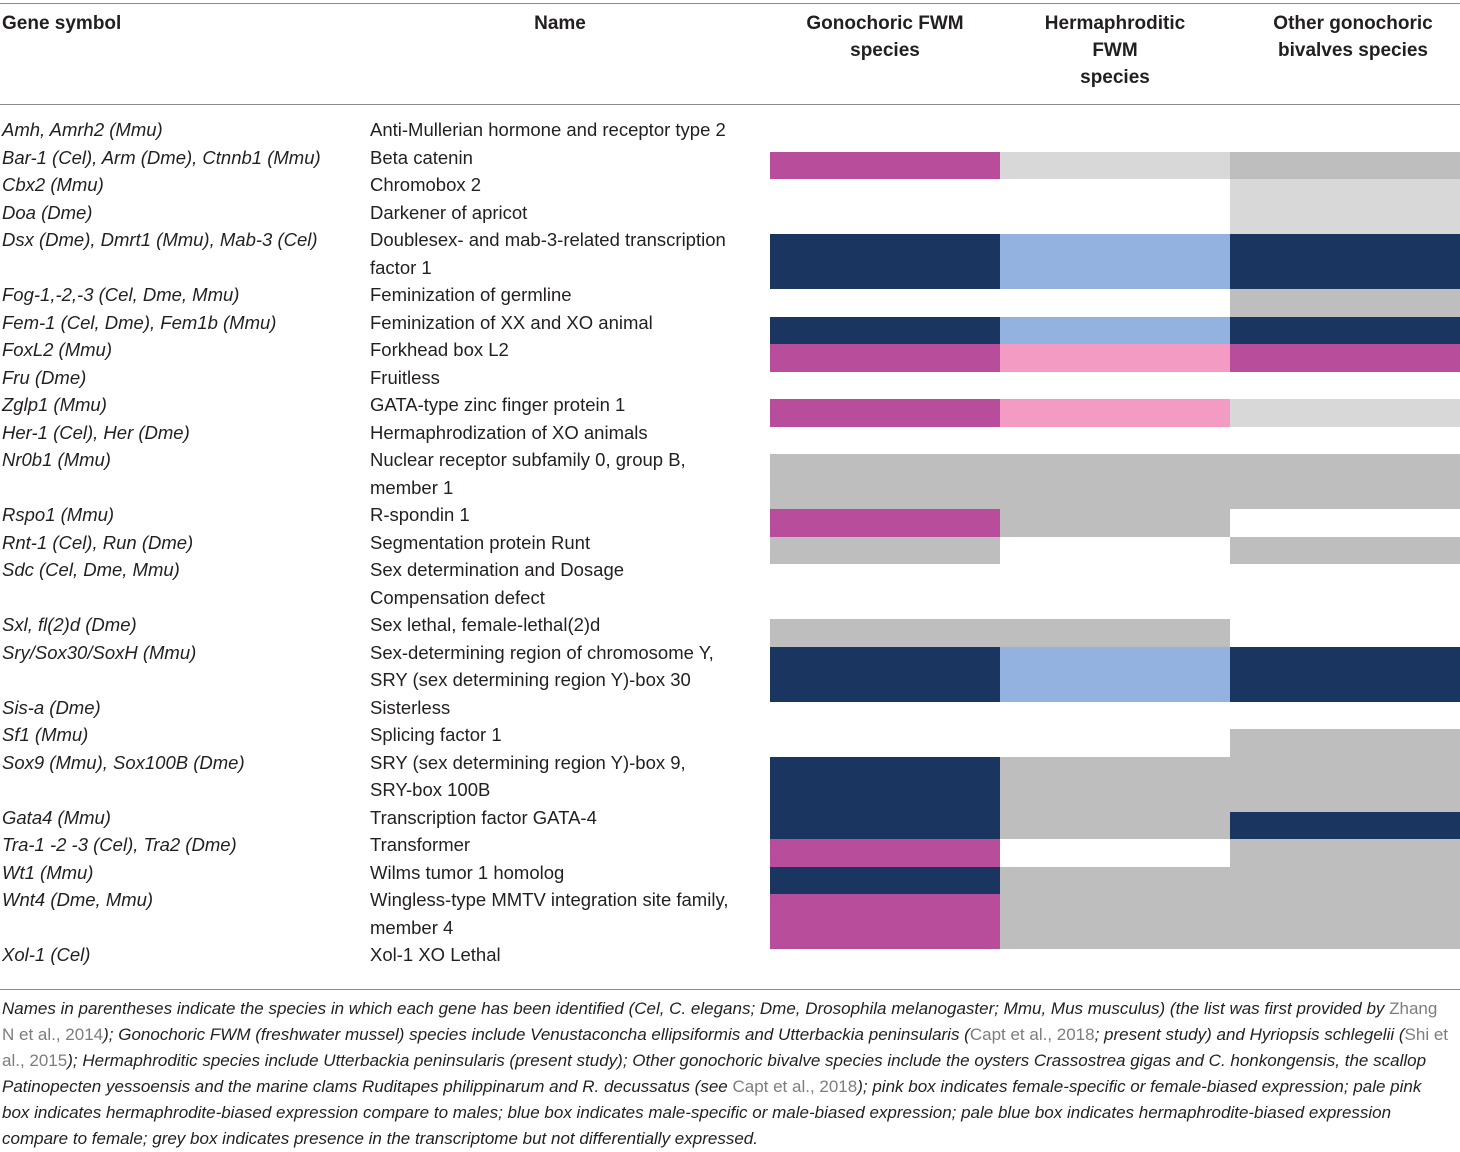 Image resolution: width=1460 pixels, height=1152 pixels. I want to click on gene-name: Hermaphrodization of XO animals, so click(509, 433).